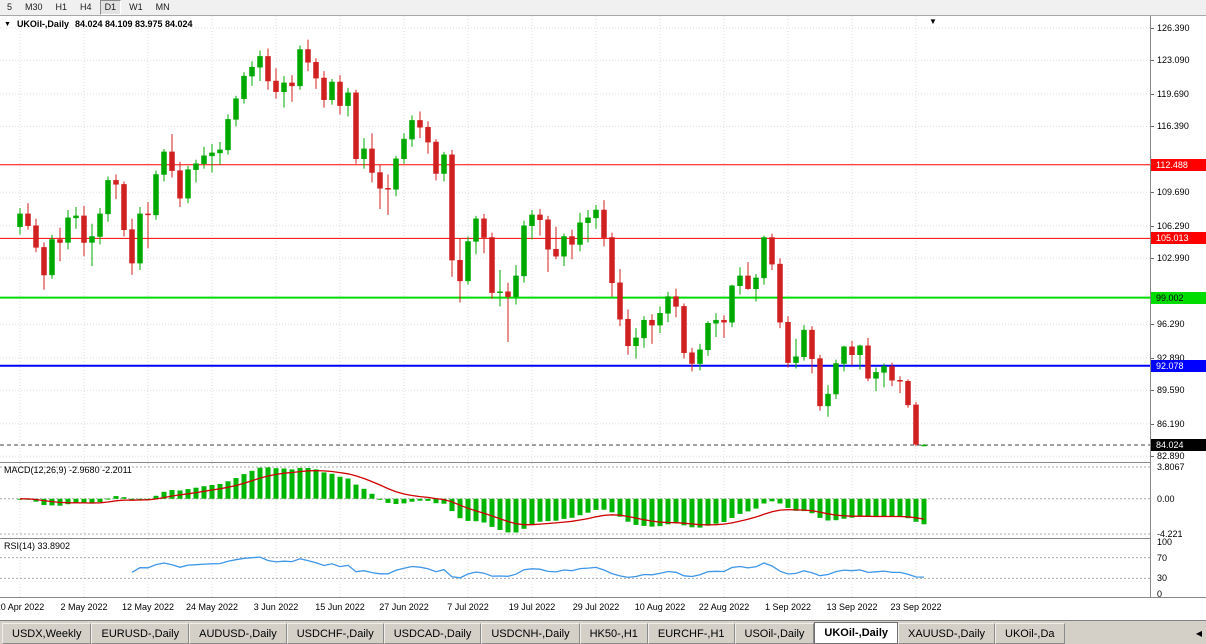 The height and width of the screenshot is (644, 1206). Describe the element at coordinates (1165, 542) in the screenshot. I see `rsi-axis-label: 100` at that location.